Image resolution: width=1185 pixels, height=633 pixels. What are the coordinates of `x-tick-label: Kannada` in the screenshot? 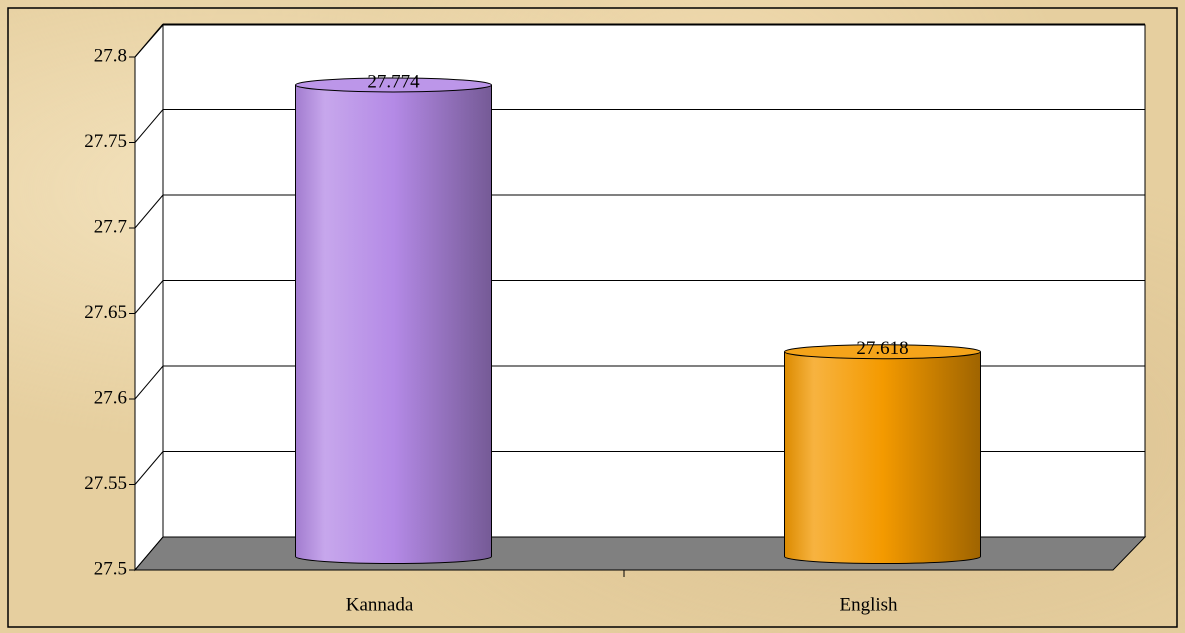 It's located at (380, 604).